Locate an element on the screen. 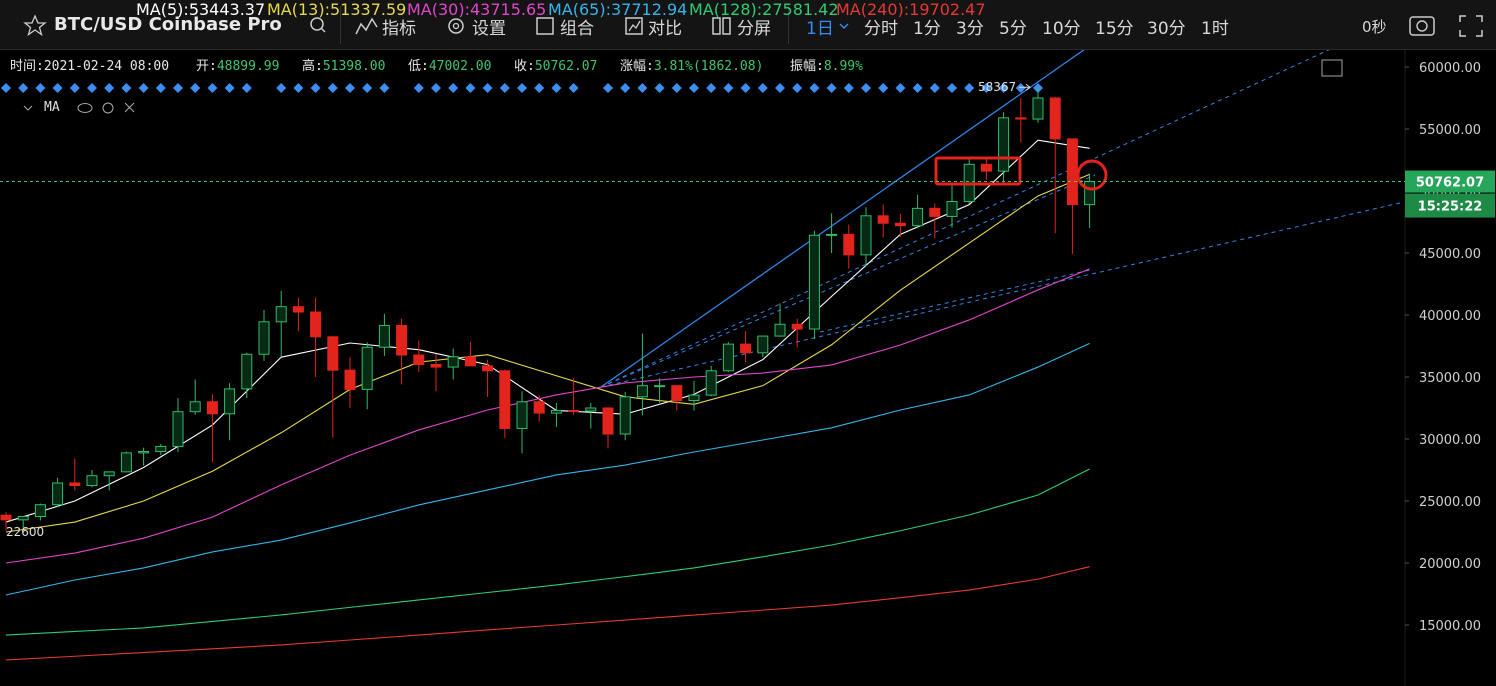 This screenshot has width=1496, height=686. toolbar-icons is located at coordinates (753, 25).